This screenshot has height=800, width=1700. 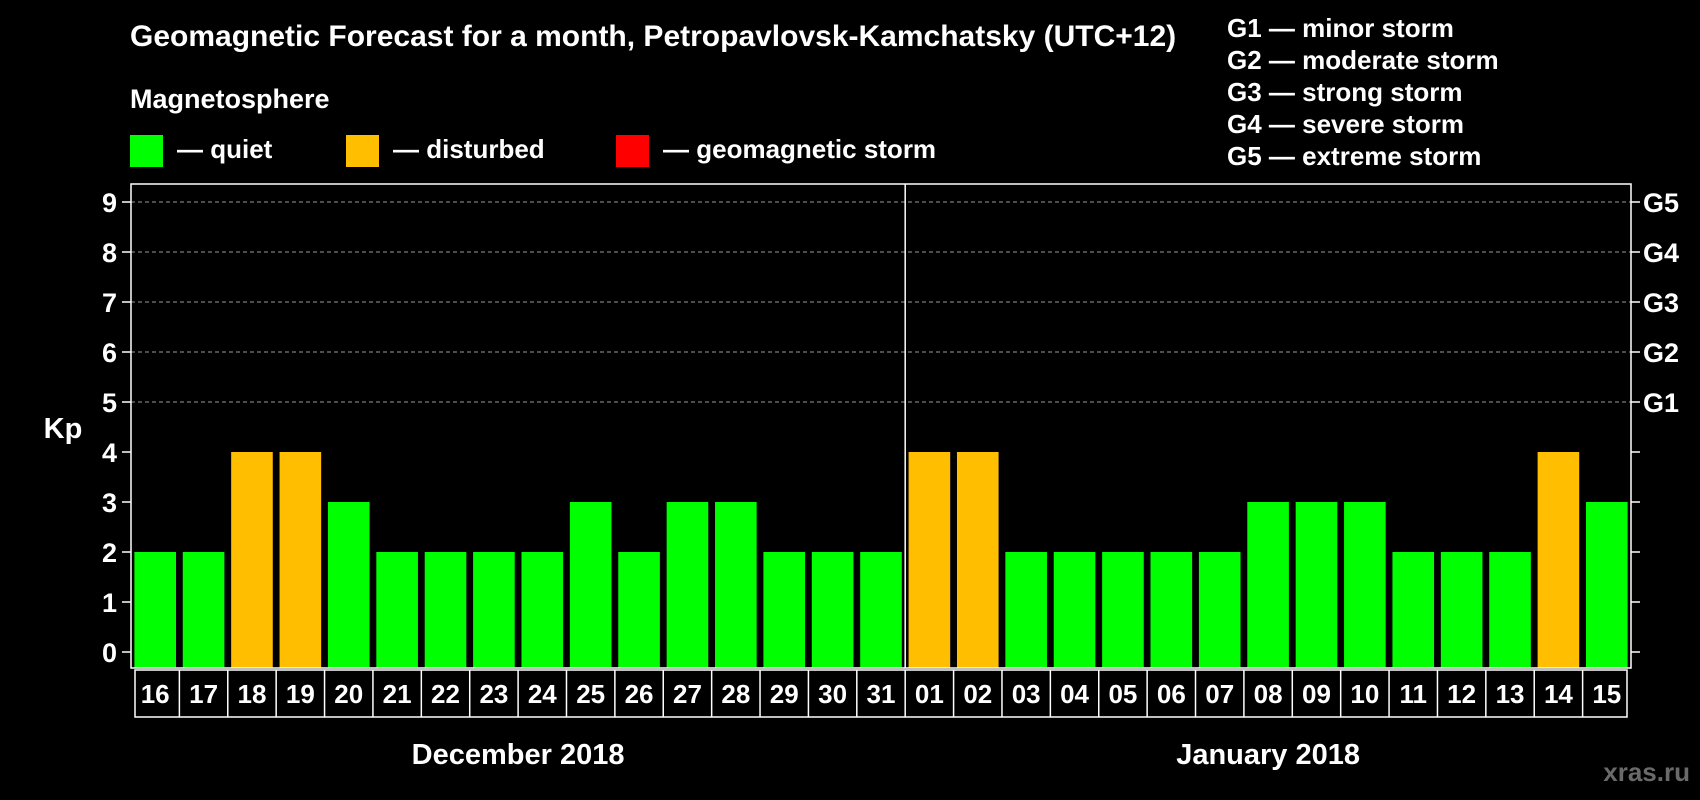 What do you see at coordinates (230, 99) in the screenshot?
I see `legend-heading: Magnetosphere` at bounding box center [230, 99].